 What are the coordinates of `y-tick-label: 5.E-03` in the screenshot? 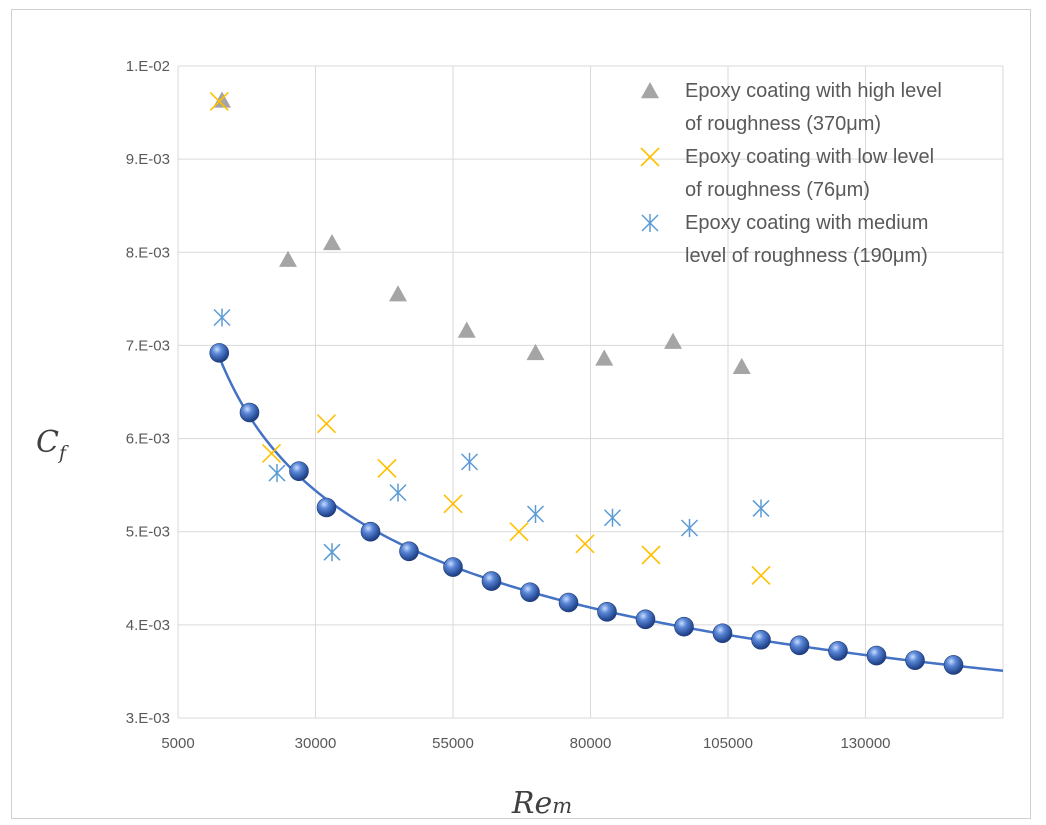 It's located at (148, 532).